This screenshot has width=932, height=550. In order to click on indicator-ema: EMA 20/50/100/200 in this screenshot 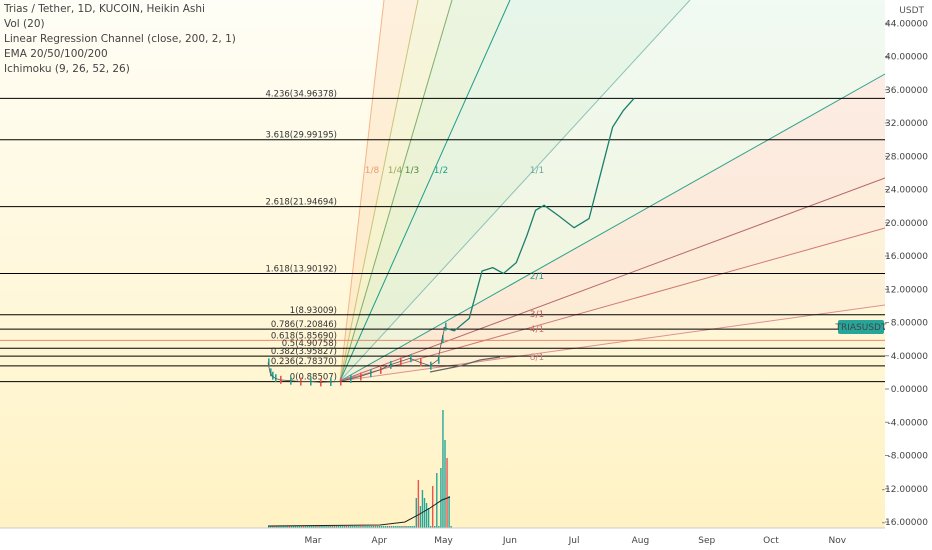, I will do `click(56, 54)`.